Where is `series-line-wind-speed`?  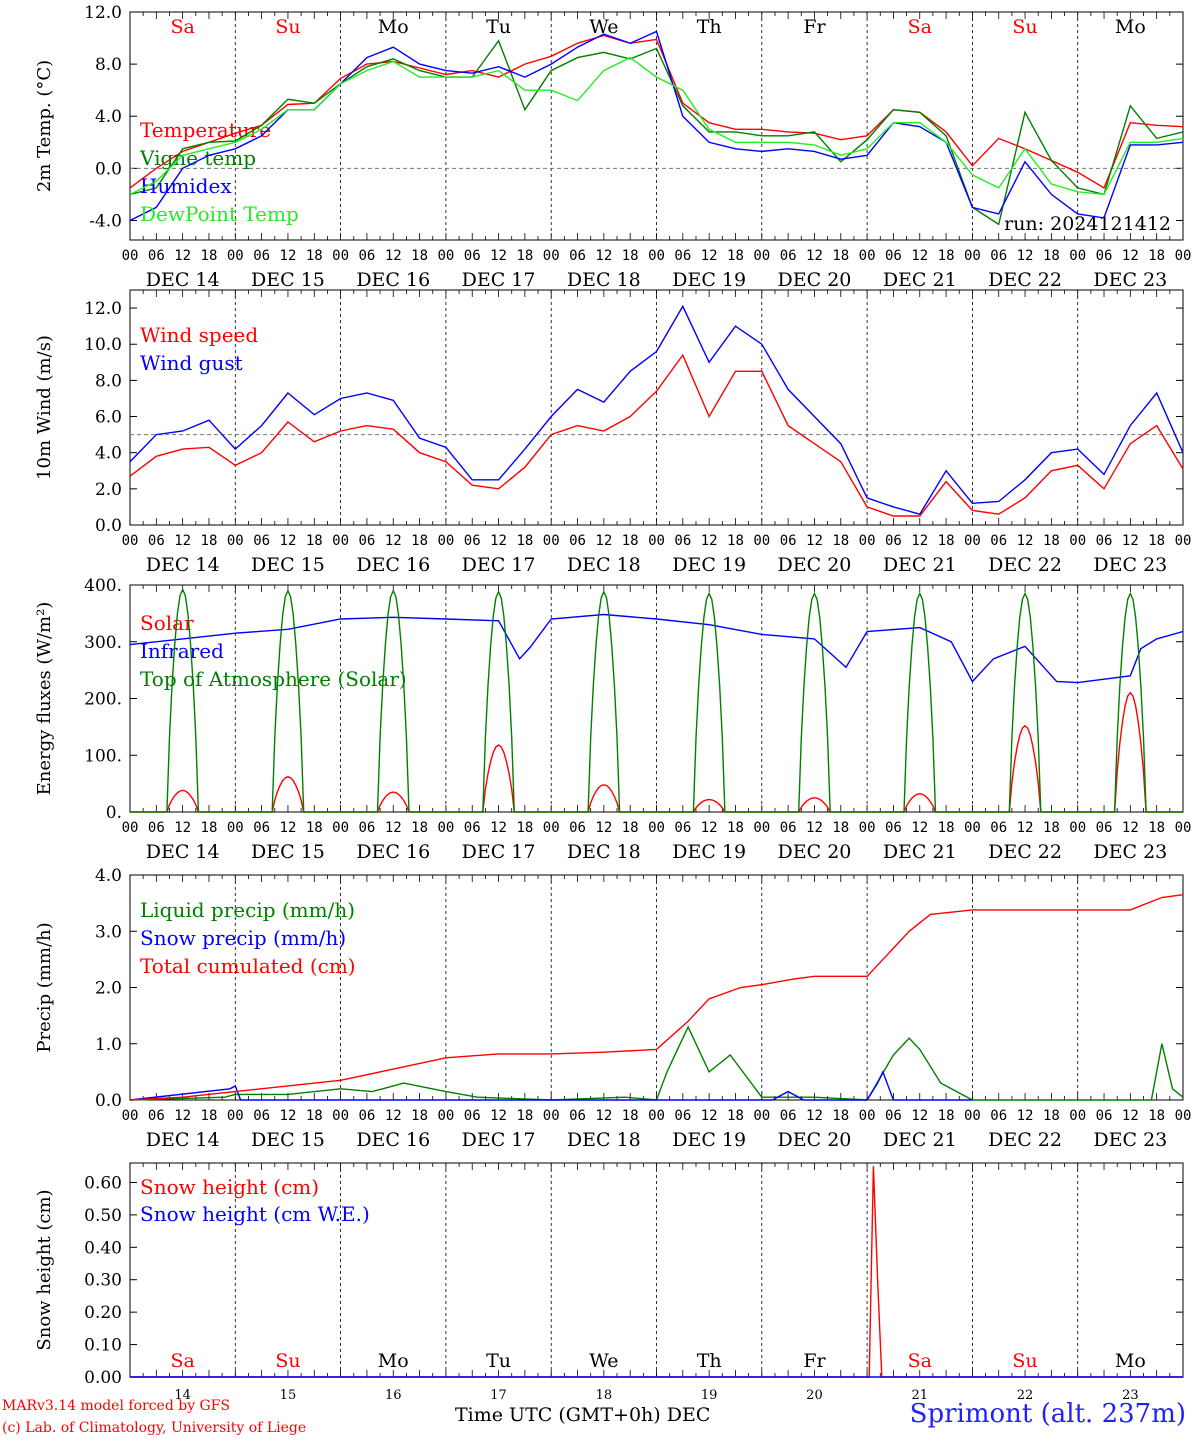
series-line-wind-speed is located at coordinates (656, 435).